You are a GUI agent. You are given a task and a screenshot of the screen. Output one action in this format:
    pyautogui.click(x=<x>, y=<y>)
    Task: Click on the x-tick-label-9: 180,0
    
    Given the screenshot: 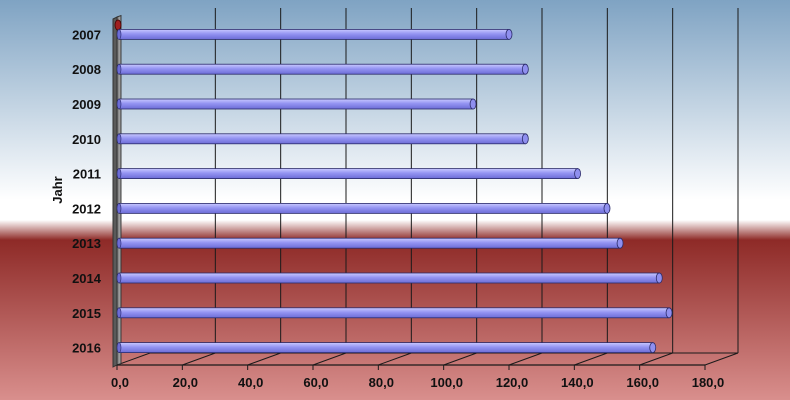 What is the action you would take?
    pyautogui.click(x=708, y=382)
    